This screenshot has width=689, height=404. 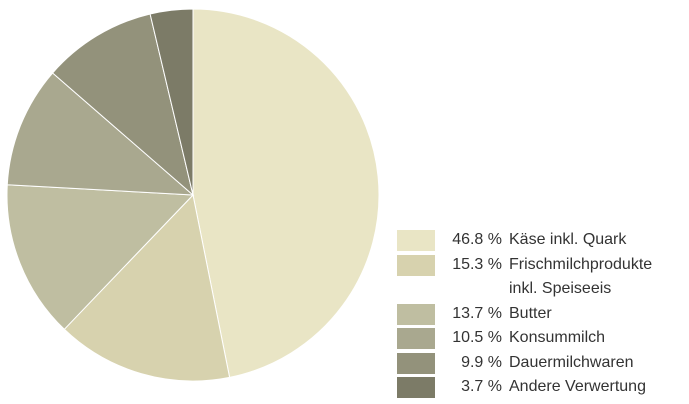 What do you see at coordinates (477, 313) in the screenshot?
I see `legend-value: 13.7 %` at bounding box center [477, 313].